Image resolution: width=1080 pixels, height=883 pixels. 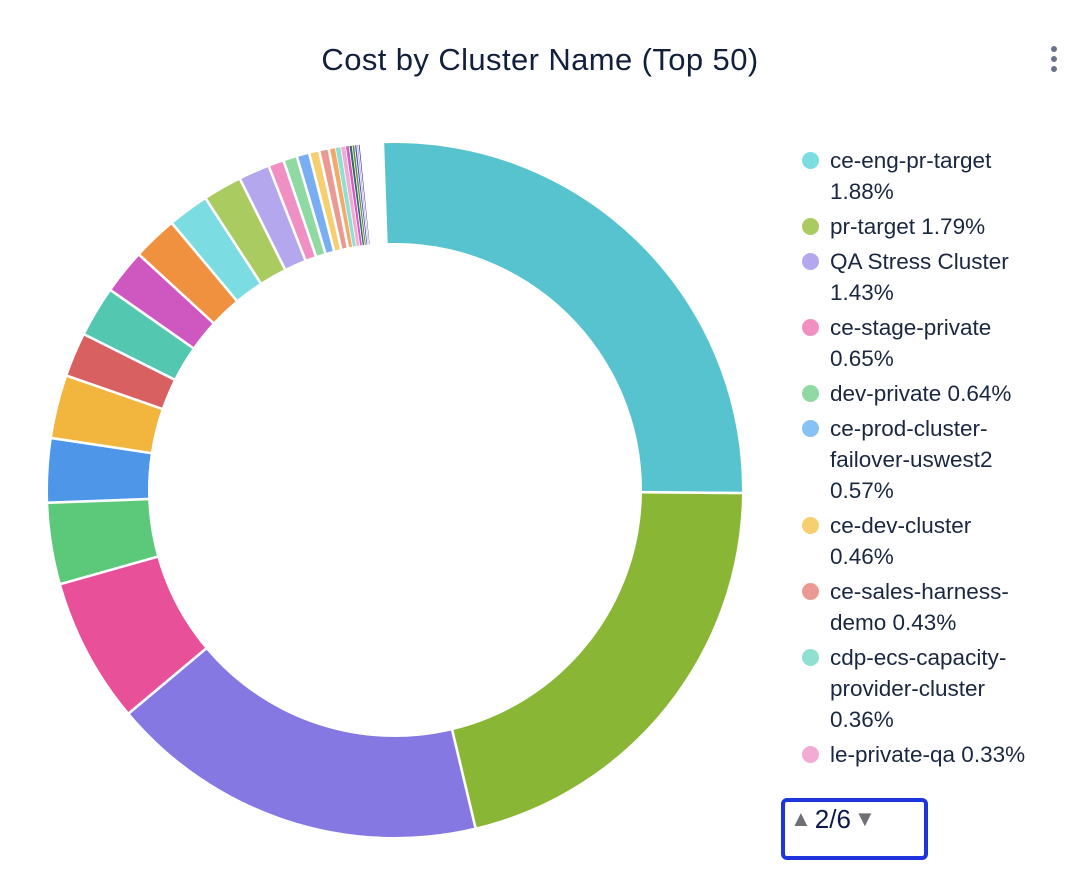 I want to click on legend-label: pr-target 1.79%, so click(x=908, y=226).